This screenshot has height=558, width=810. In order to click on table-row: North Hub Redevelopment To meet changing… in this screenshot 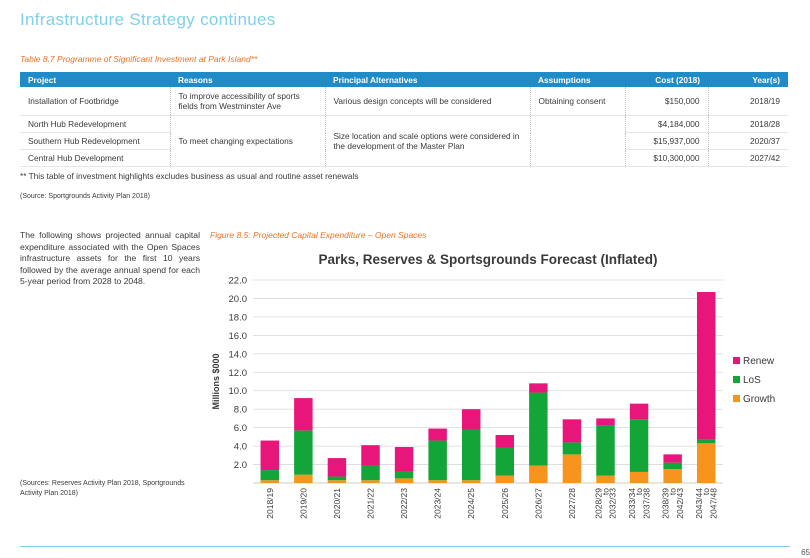, I will do `click(404, 141)`.